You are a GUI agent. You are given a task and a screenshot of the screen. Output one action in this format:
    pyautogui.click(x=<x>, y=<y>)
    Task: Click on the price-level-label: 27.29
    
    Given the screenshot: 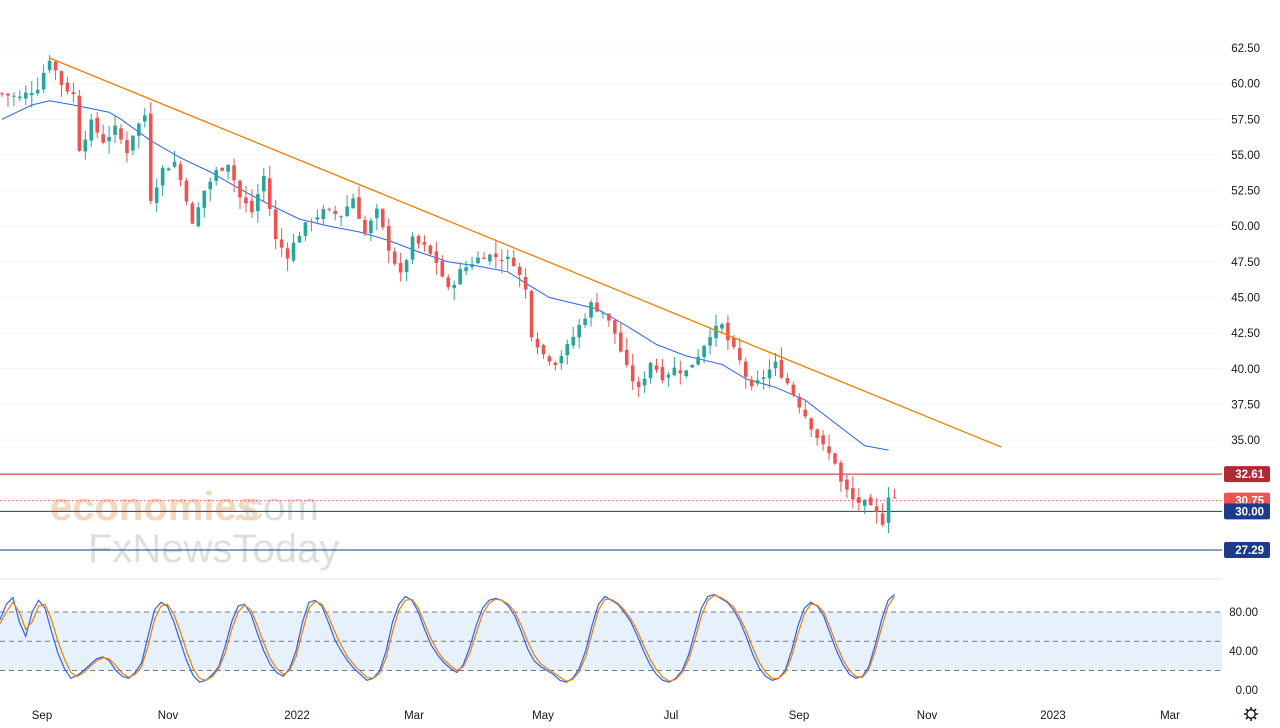 What is the action you would take?
    pyautogui.click(x=1249, y=551)
    